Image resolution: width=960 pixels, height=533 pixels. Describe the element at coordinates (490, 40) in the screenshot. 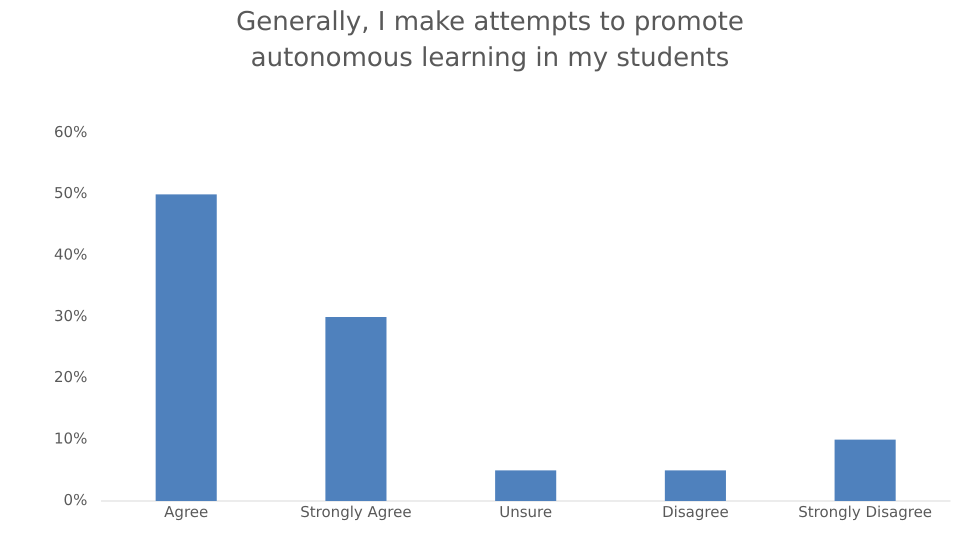

I see `chart-title: Generally, I make attempts to promote autonomous learning in my students` at that location.